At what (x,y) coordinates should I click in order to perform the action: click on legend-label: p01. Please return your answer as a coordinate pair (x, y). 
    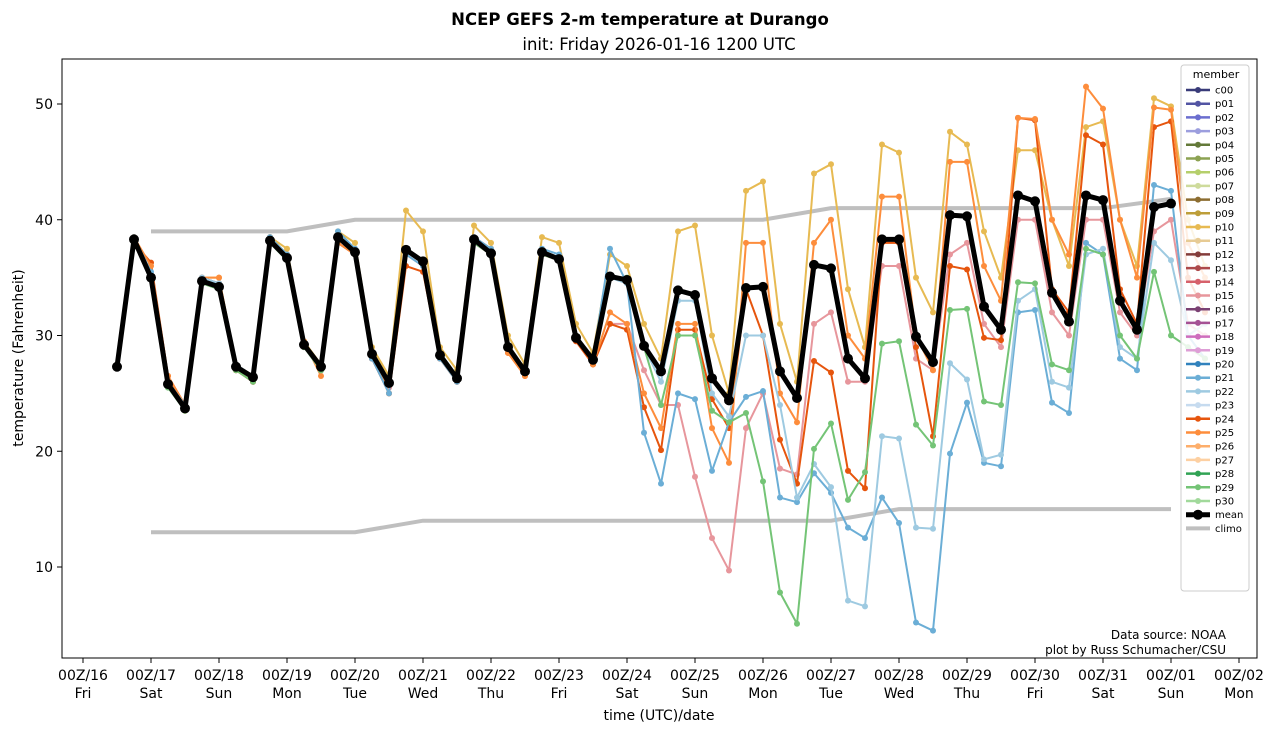
    Looking at the image, I should click on (1224, 104).